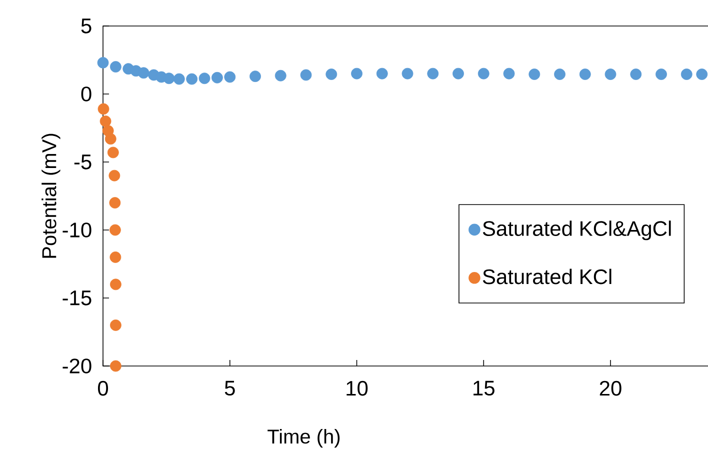 Image resolution: width=708 pixels, height=453 pixels. What do you see at coordinates (304, 438) in the screenshot?
I see `x-axis-title: Time (h)` at bounding box center [304, 438].